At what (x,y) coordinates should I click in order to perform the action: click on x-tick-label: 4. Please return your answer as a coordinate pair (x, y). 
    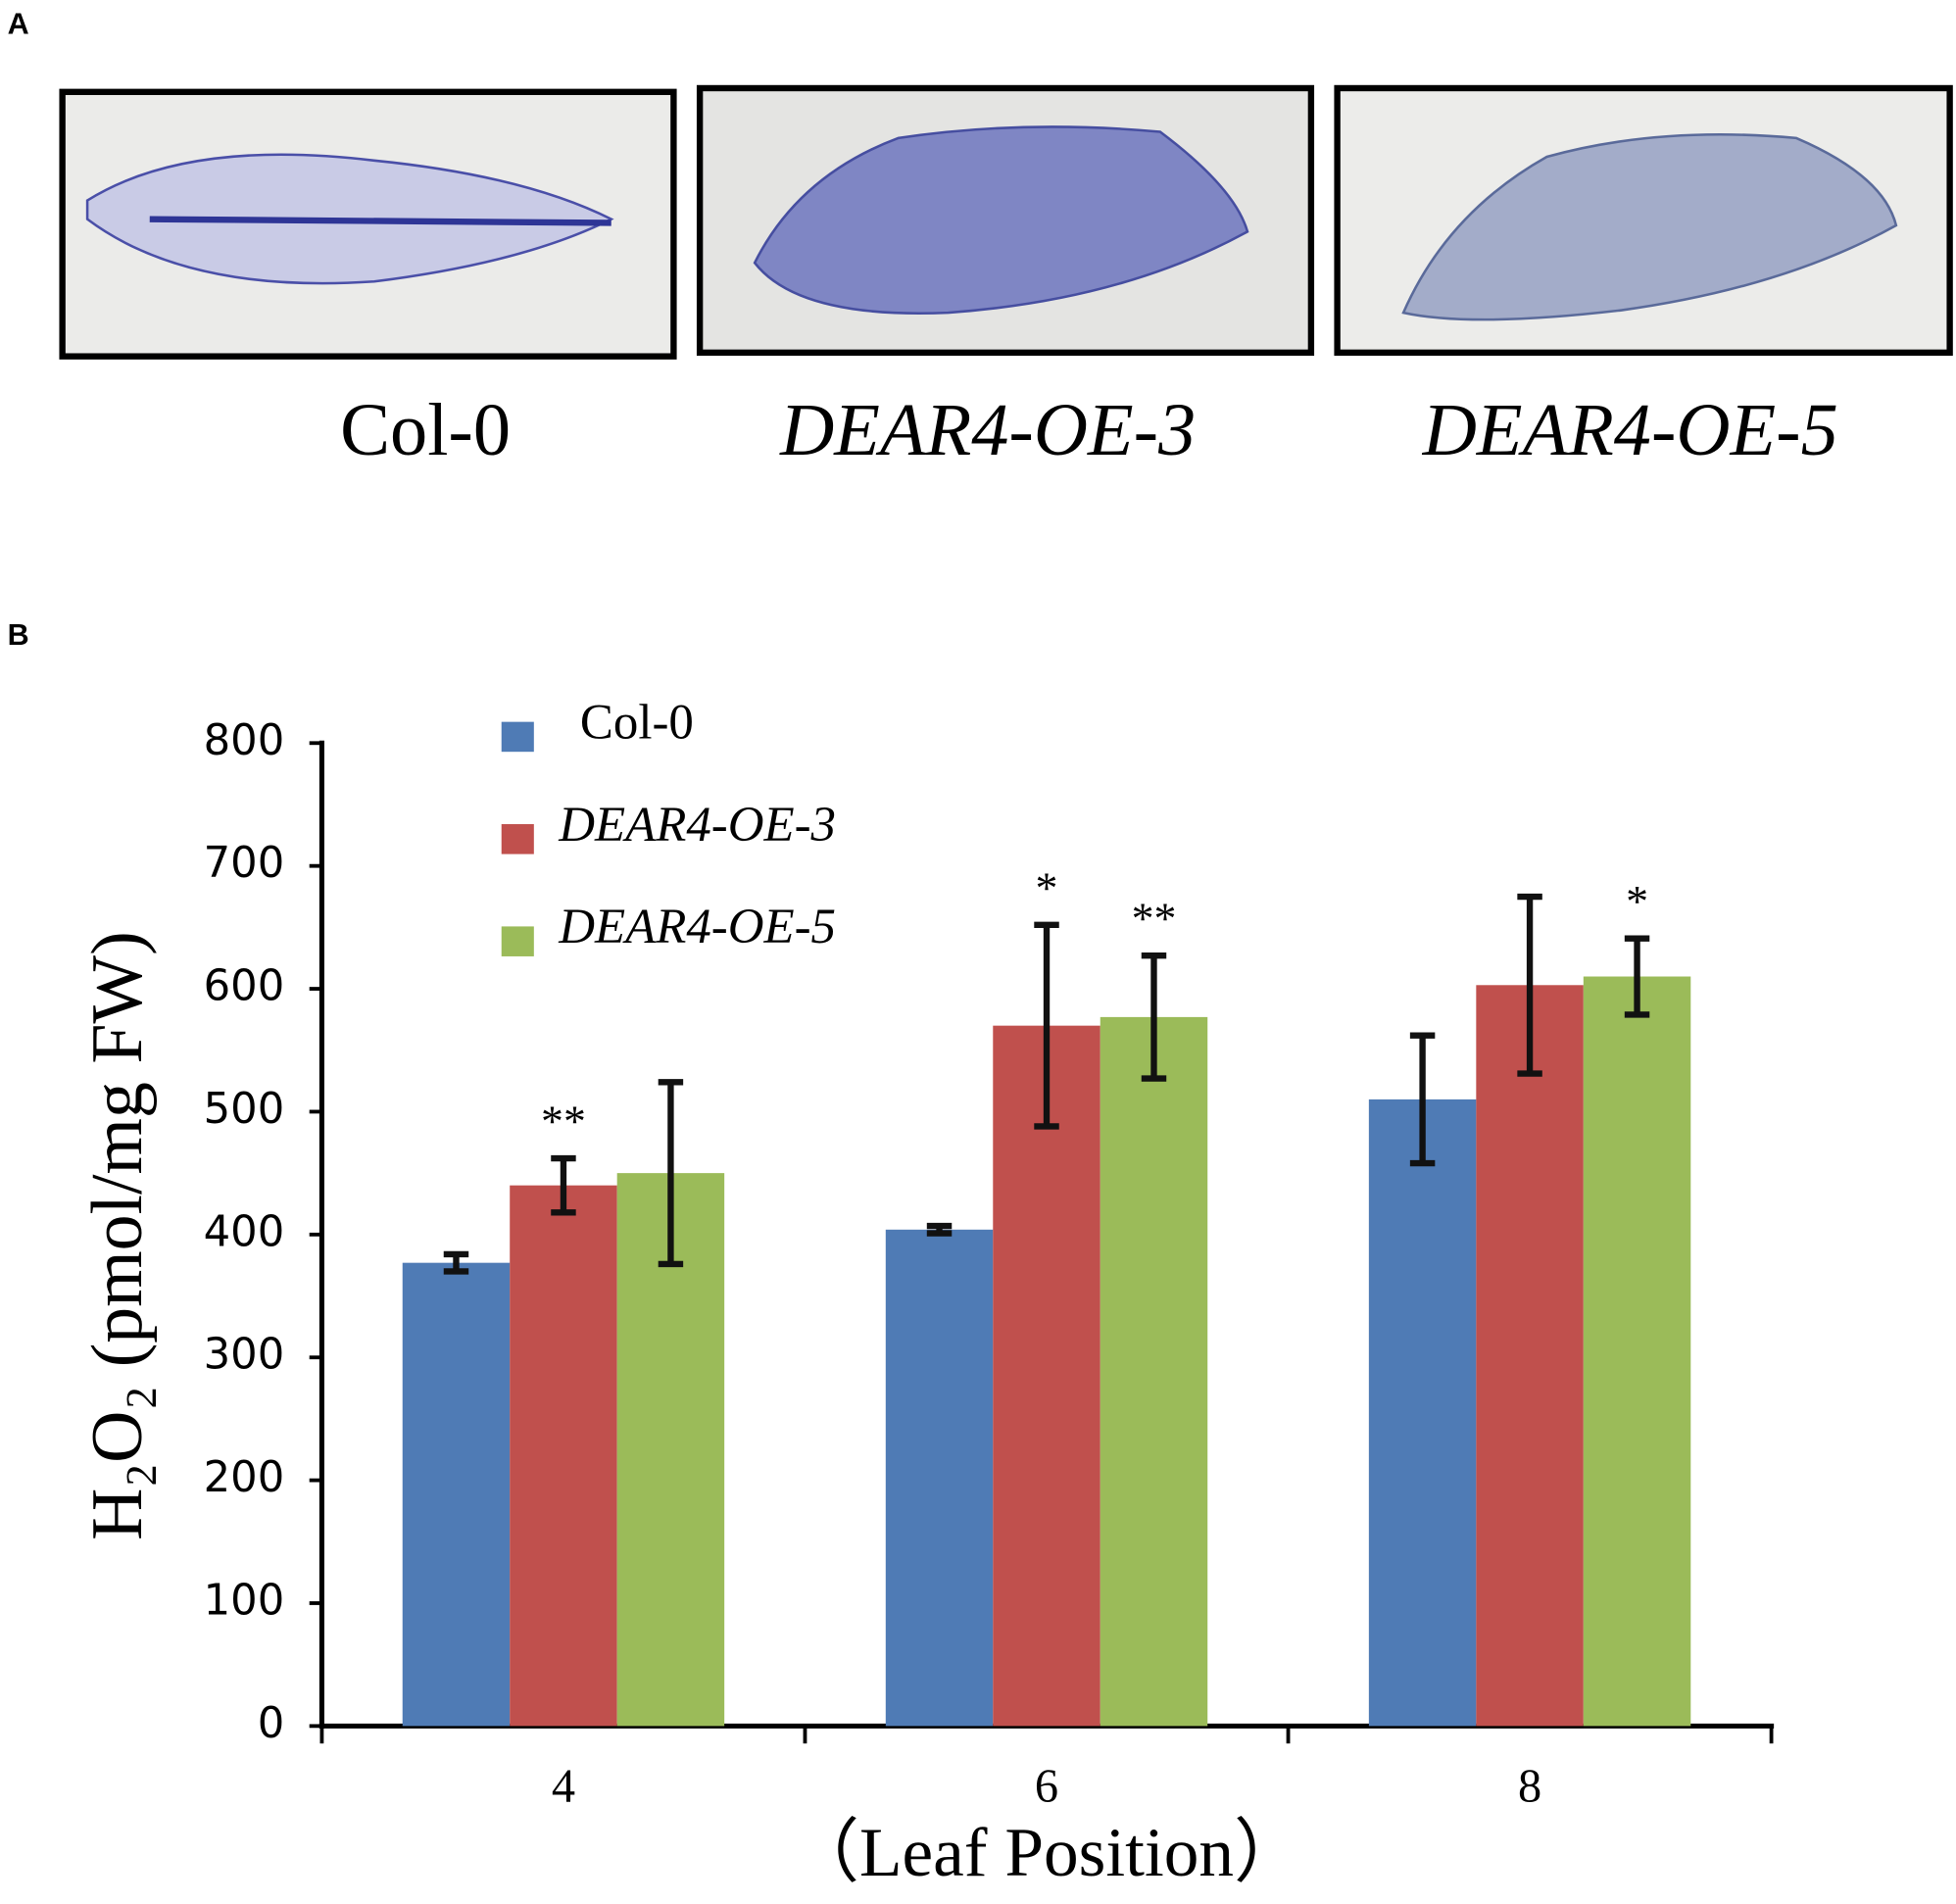
    Looking at the image, I should click on (563, 1787).